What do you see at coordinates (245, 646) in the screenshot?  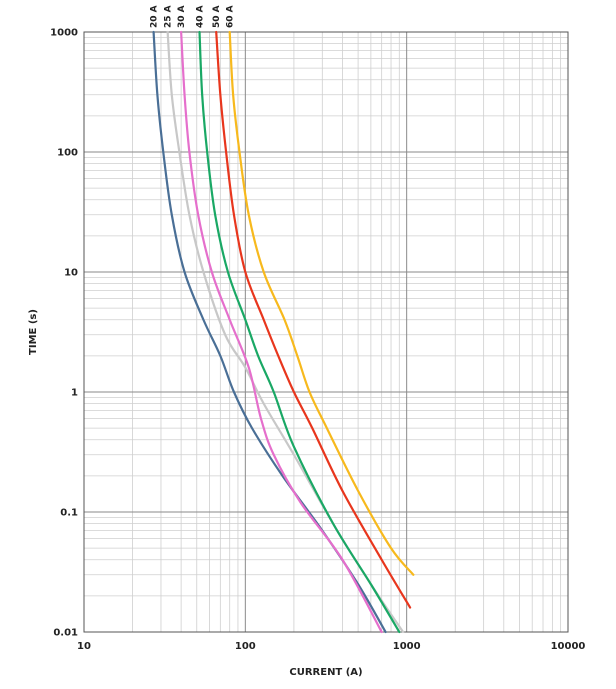 I see `x-tick-label: 100` at bounding box center [245, 646].